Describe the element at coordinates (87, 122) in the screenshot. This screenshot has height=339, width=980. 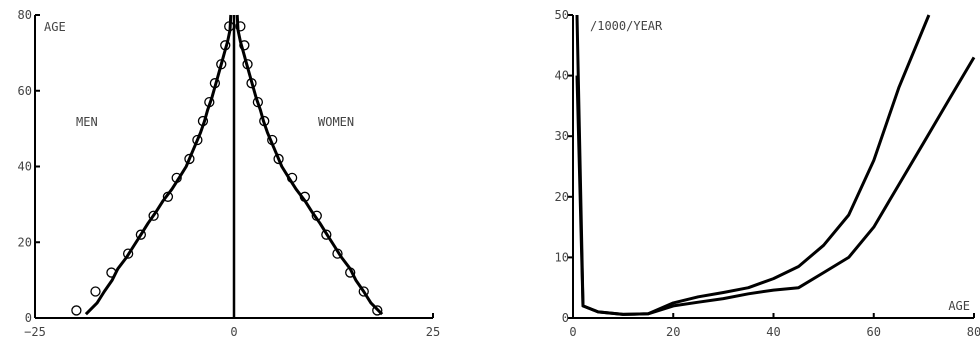
I see `men-label: MEN` at that location.